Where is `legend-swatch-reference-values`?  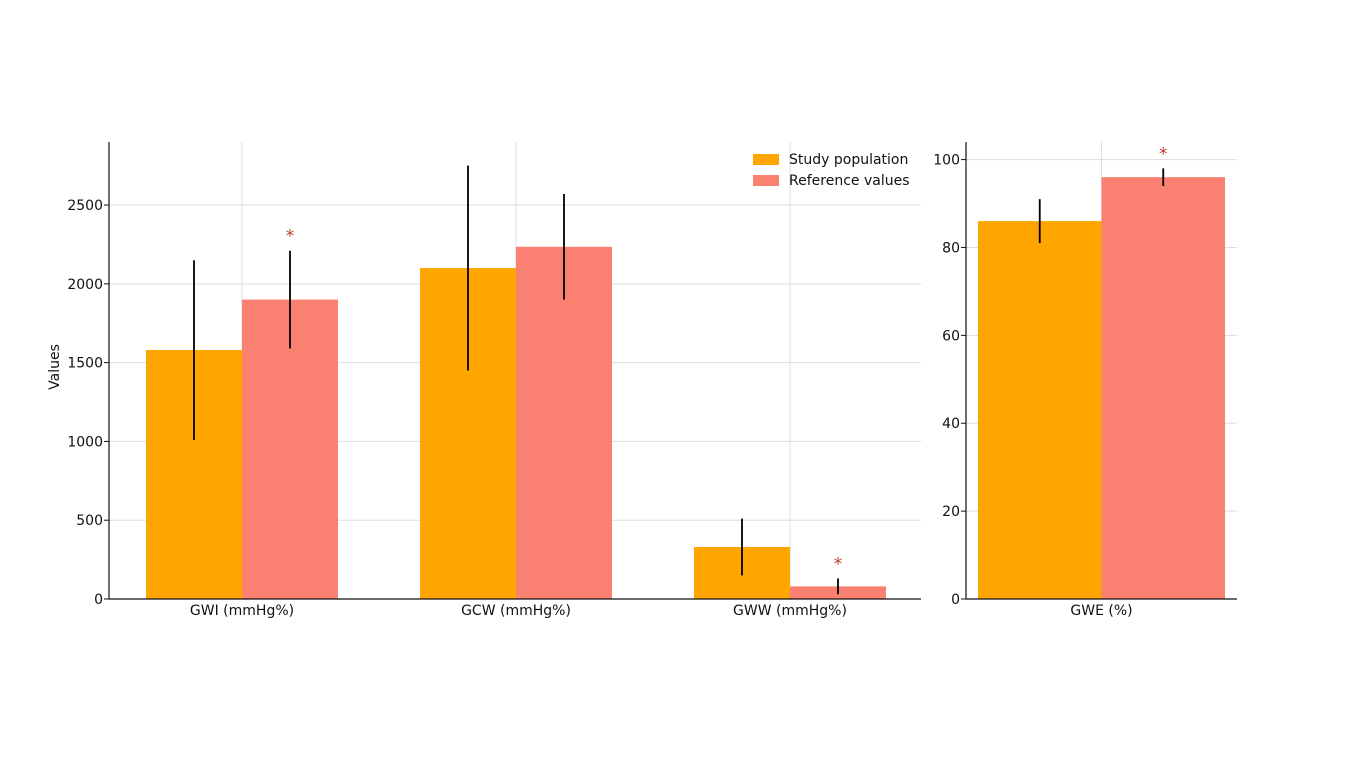
legend-swatch-reference-values is located at coordinates (766, 180).